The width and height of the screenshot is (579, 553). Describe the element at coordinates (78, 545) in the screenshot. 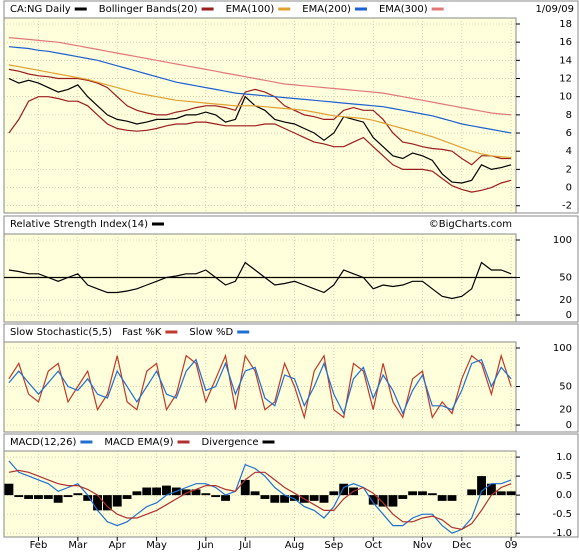

I see `x-tick-label: Mar` at that location.